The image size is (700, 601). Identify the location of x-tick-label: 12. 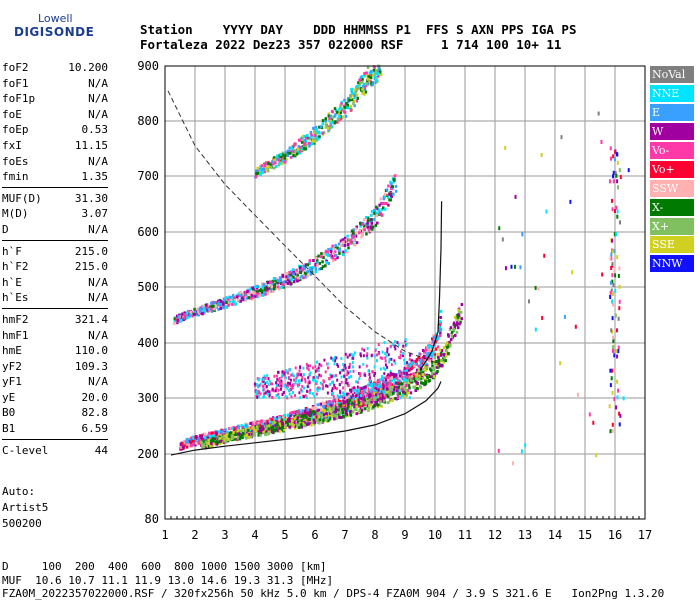
(495, 535).